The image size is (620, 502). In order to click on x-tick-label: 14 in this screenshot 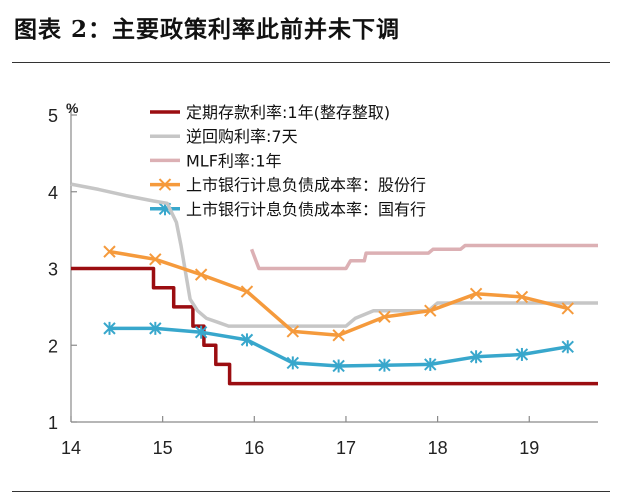, I will do `click(71, 448)`.